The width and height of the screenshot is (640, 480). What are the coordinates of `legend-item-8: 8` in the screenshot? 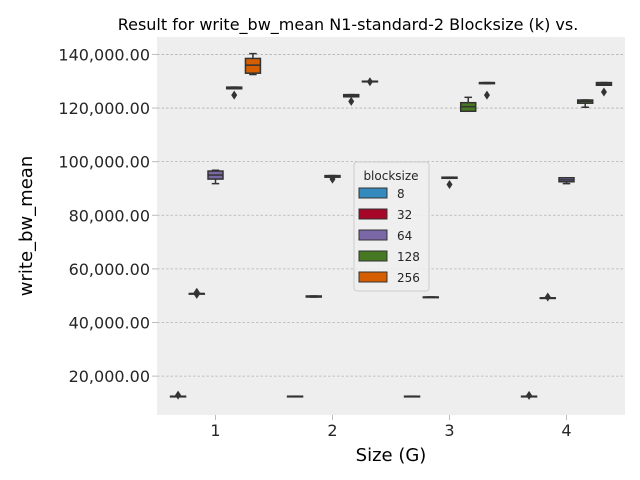 It's located at (381, 194).